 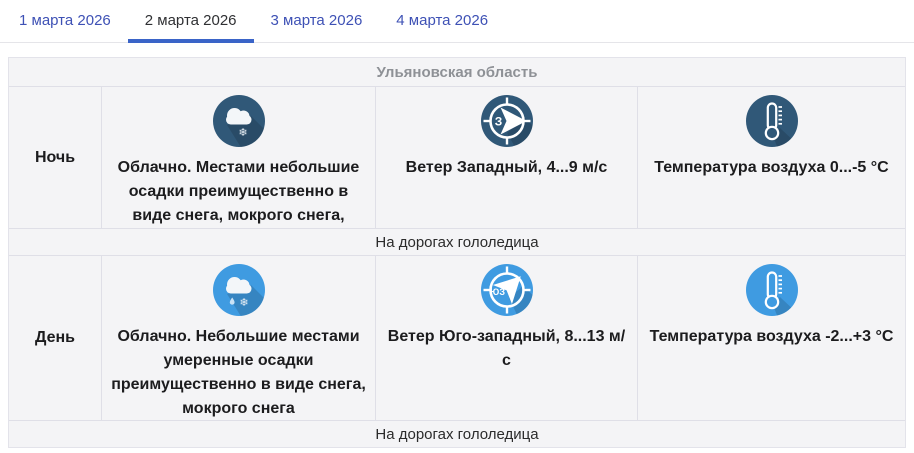 I want to click on tab-date-2-active: 2 марта 2026, so click(x=190, y=21).